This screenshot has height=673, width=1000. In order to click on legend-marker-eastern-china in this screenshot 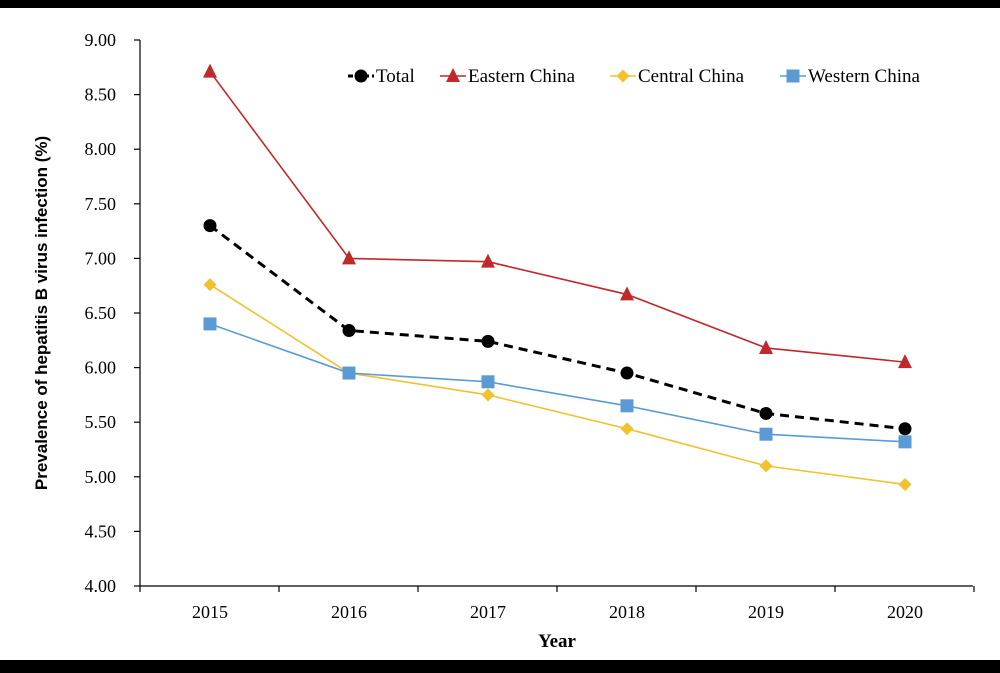, I will do `click(453, 75)`.